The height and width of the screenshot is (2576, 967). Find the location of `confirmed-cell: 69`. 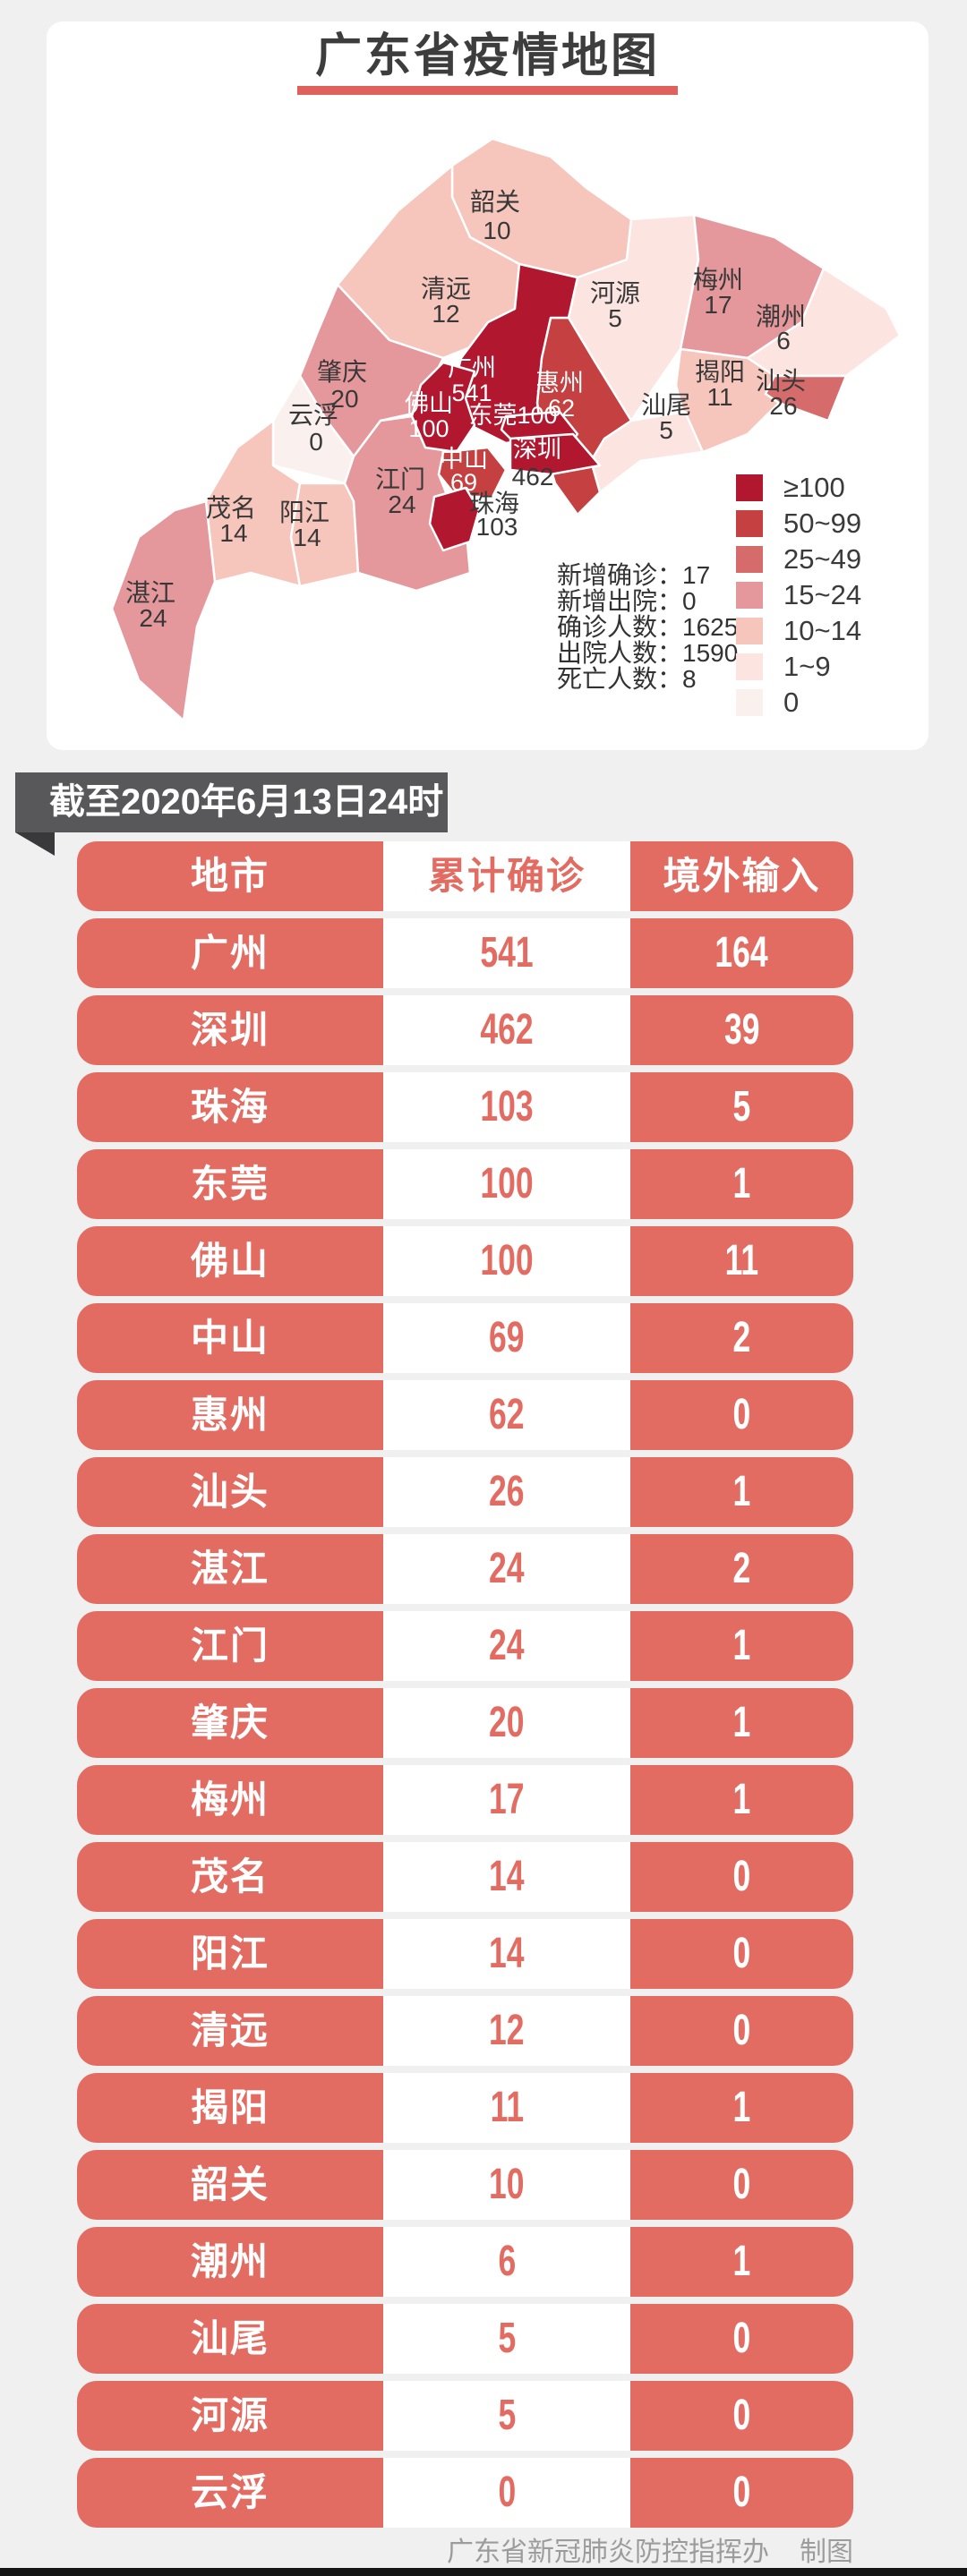

confirmed-cell: 69 is located at coordinates (506, 1338).